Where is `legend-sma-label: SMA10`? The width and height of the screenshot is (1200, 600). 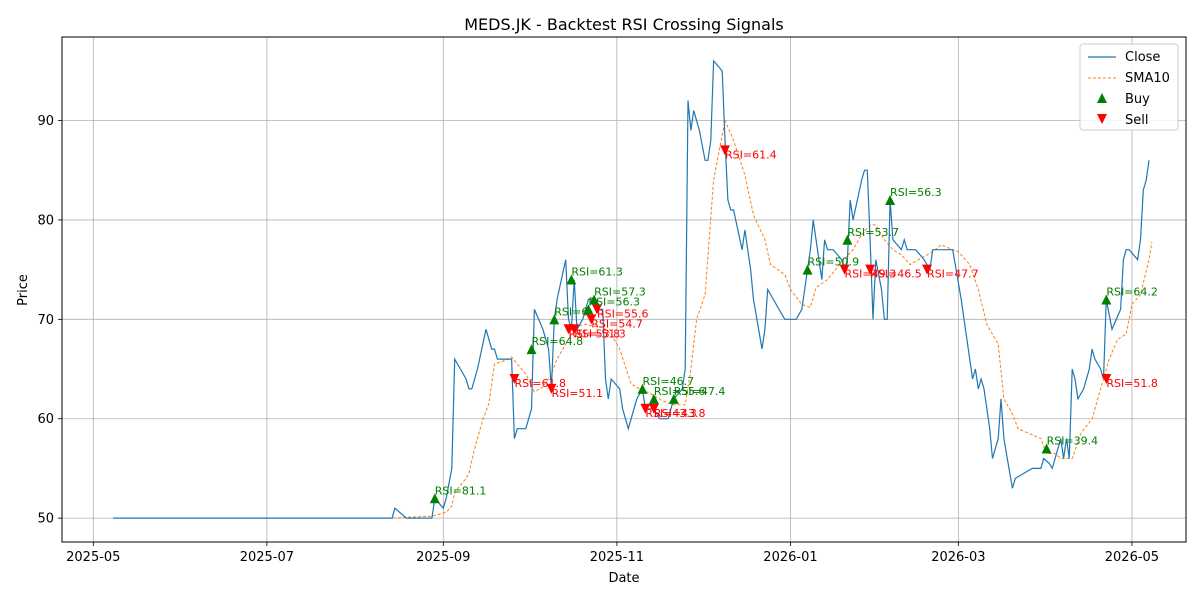
legend-sma-label: SMA10 is located at coordinates (1147, 78).